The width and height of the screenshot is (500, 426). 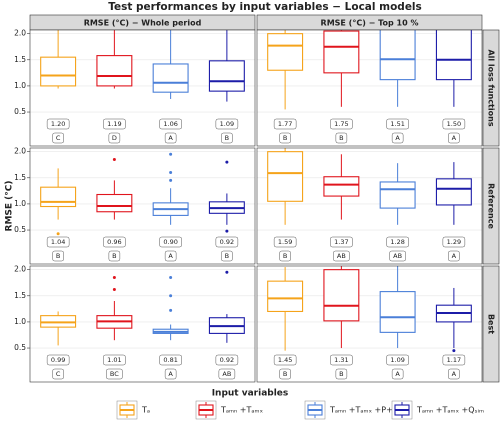 I want to click on value-label: 1.19, so click(x=114, y=124).